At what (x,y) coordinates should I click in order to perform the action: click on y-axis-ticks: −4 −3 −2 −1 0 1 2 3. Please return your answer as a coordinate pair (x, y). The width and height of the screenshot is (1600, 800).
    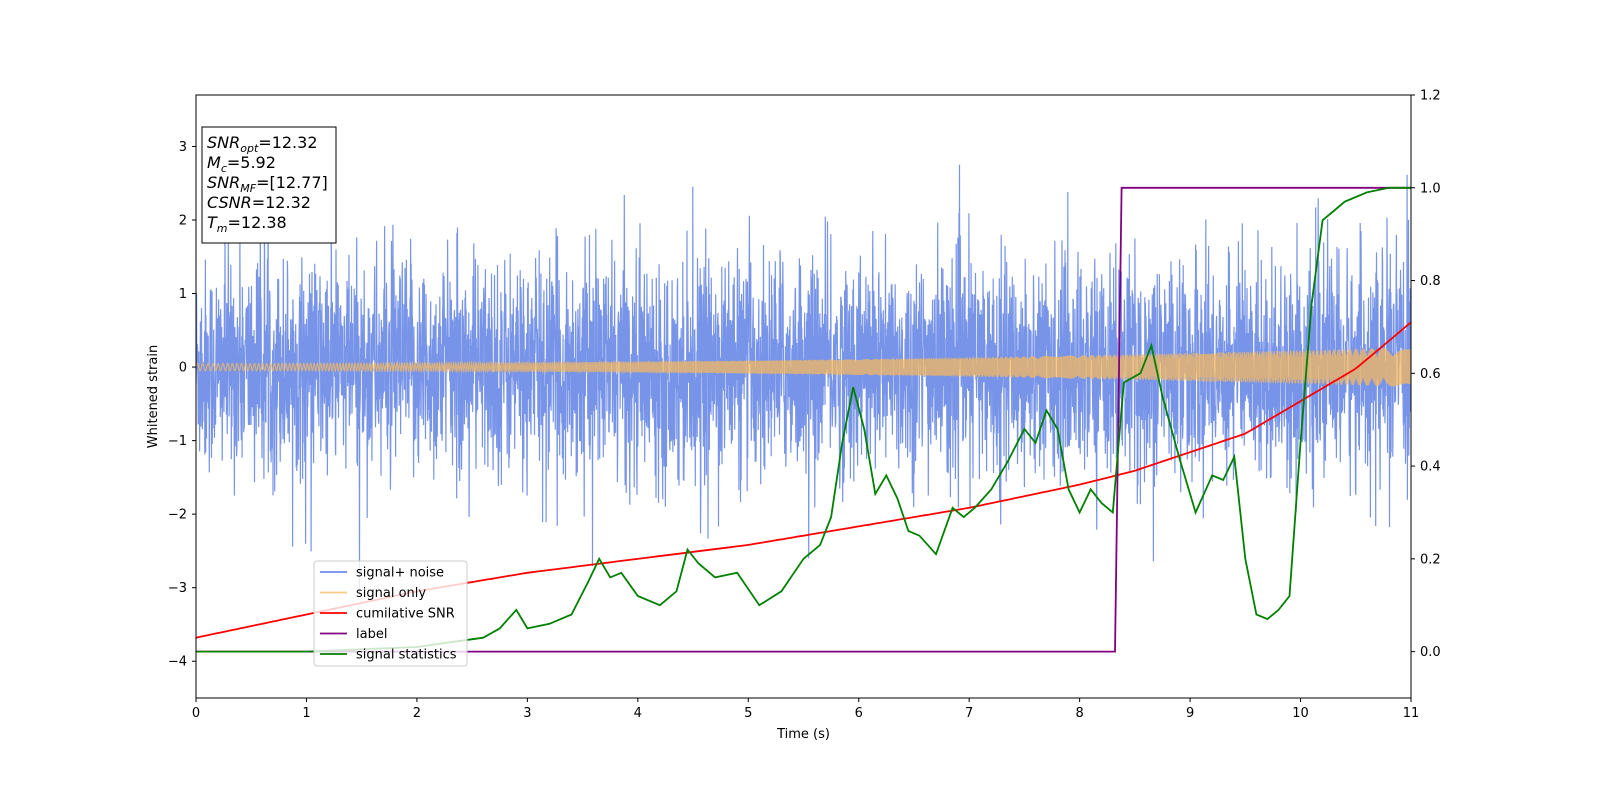
    Looking at the image, I should click on (182, 405).